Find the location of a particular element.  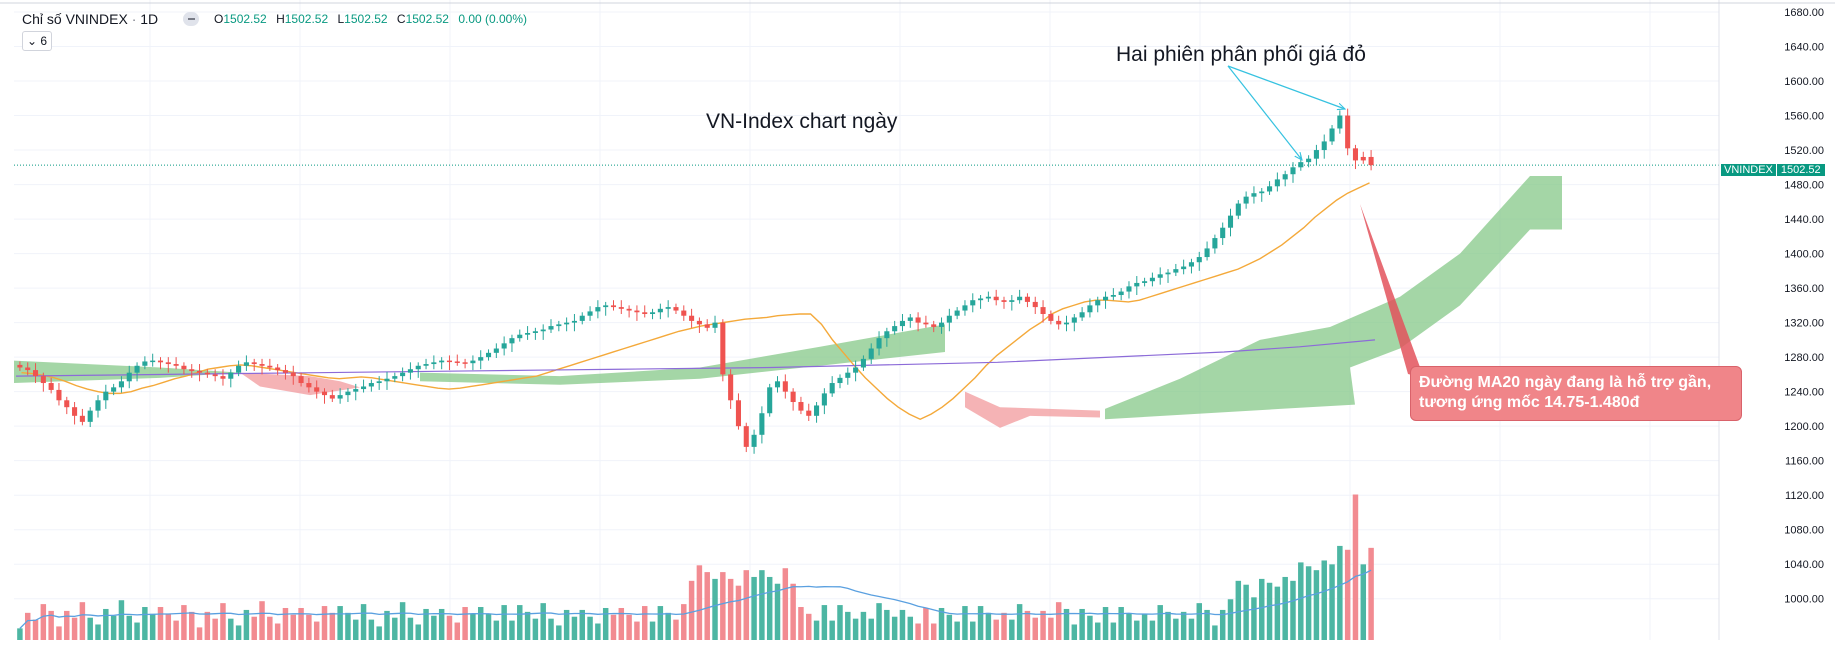

indicators-collapse-button: ⌄ 6 is located at coordinates (37, 41).